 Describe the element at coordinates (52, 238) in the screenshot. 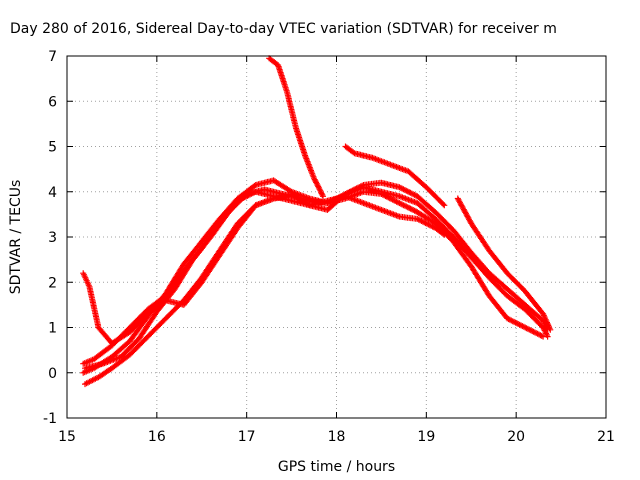

I see `y-tick-label: 3` at that location.